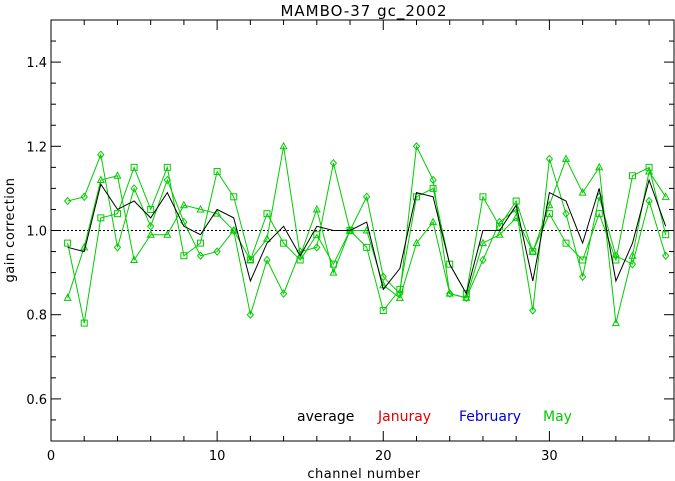 Image resolution: width=675 pixels, height=481 pixels. Describe the element at coordinates (557, 417) in the screenshot. I see `legend-item: May` at that location.